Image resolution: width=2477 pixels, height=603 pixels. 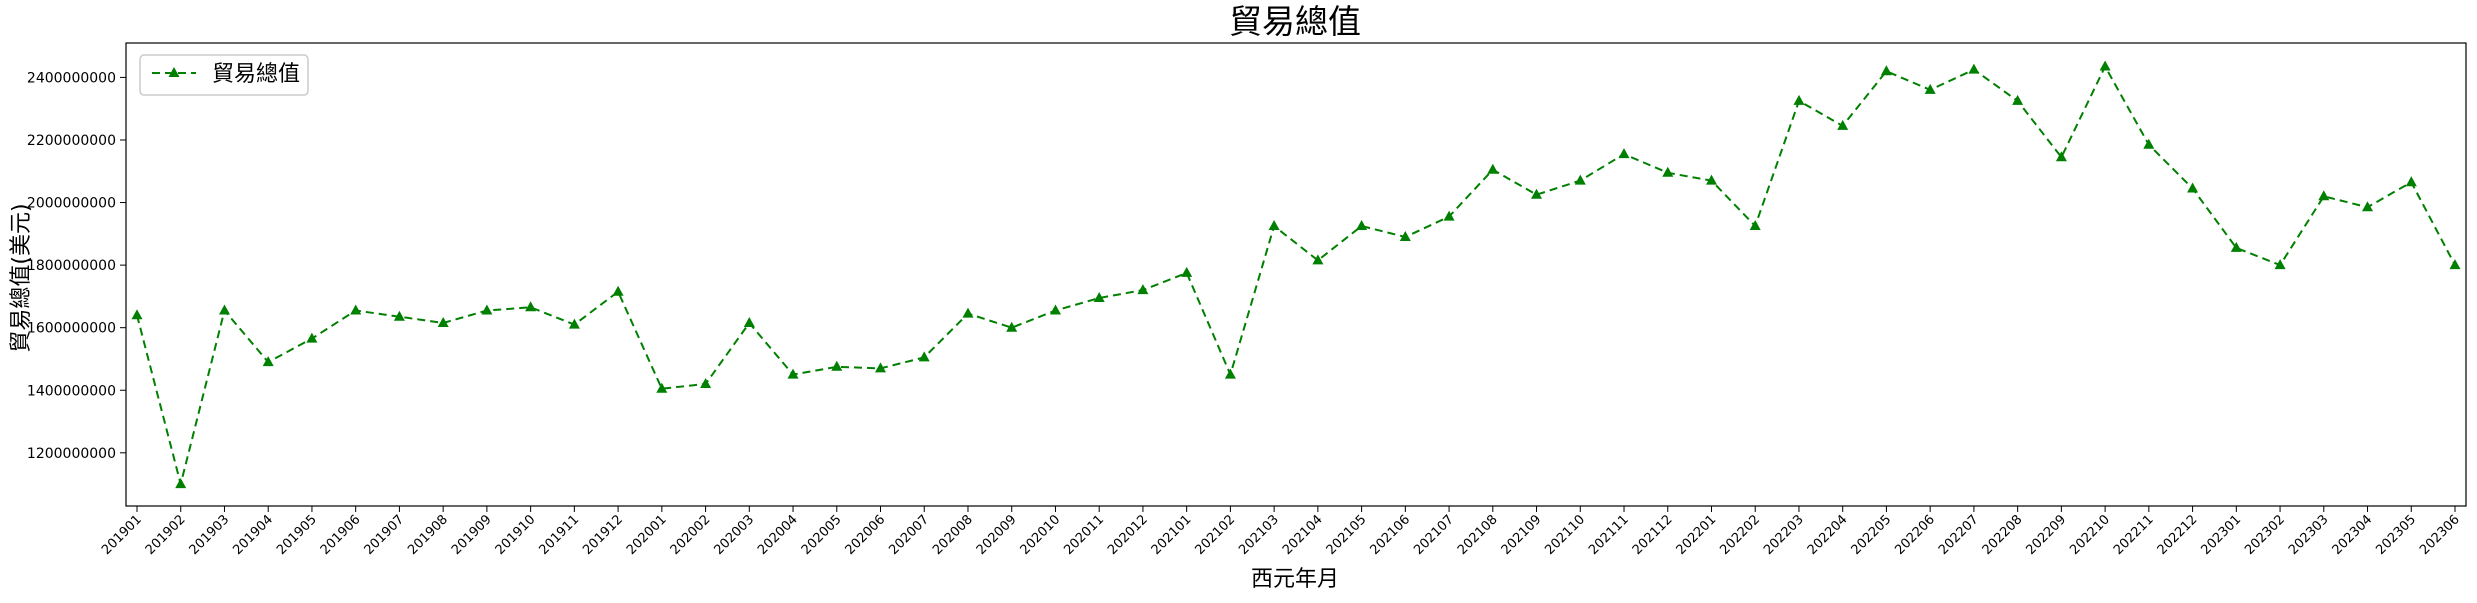 I want to click on x-tick-label: 202305, so click(x=2396, y=535).